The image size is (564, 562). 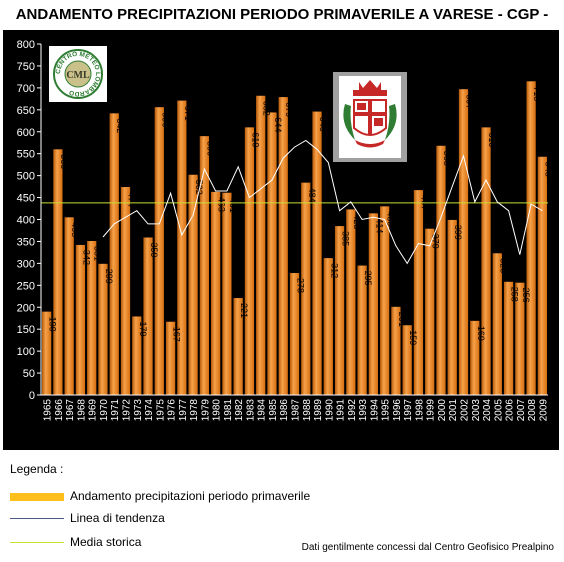 I want to click on bar-1996, so click(x=396, y=350).